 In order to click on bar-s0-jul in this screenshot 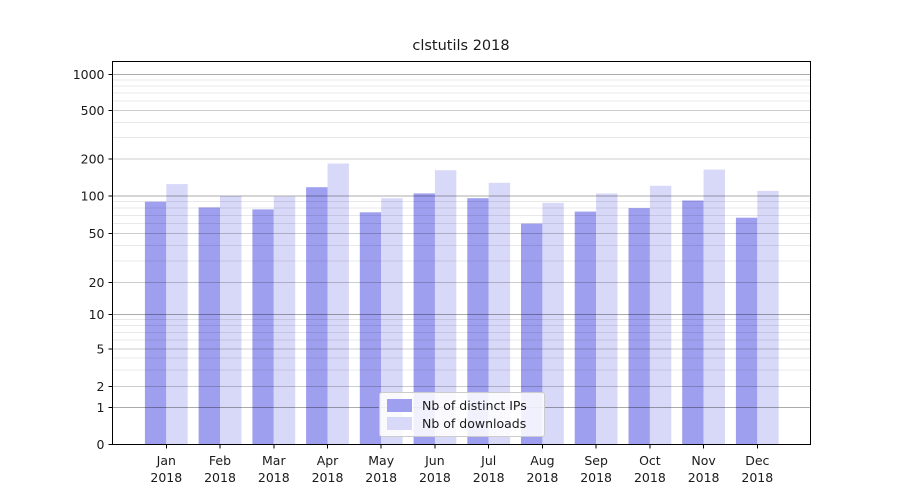, I will do `click(478, 321)`.